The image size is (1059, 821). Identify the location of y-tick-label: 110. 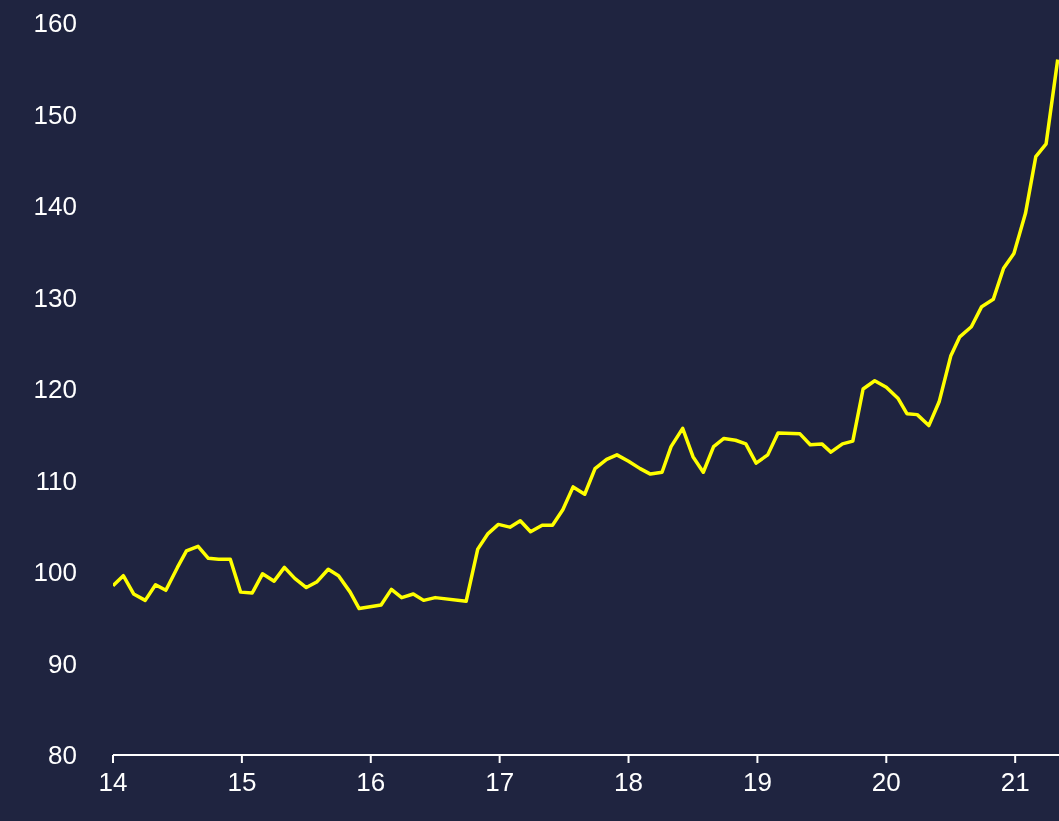
(56, 480).